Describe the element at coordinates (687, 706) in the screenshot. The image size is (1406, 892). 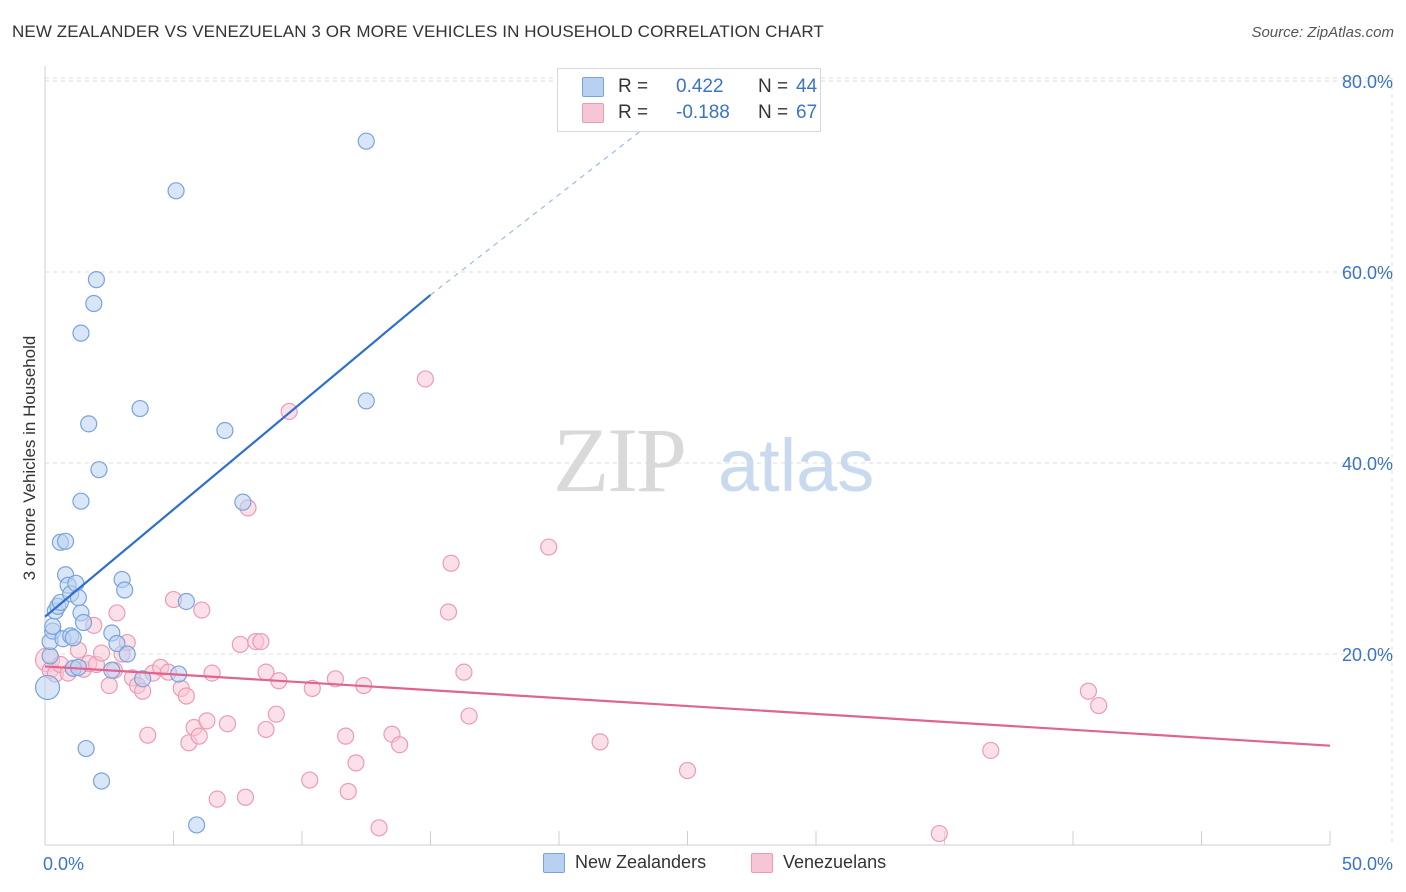
I see `venezuelans-trend-line` at that location.